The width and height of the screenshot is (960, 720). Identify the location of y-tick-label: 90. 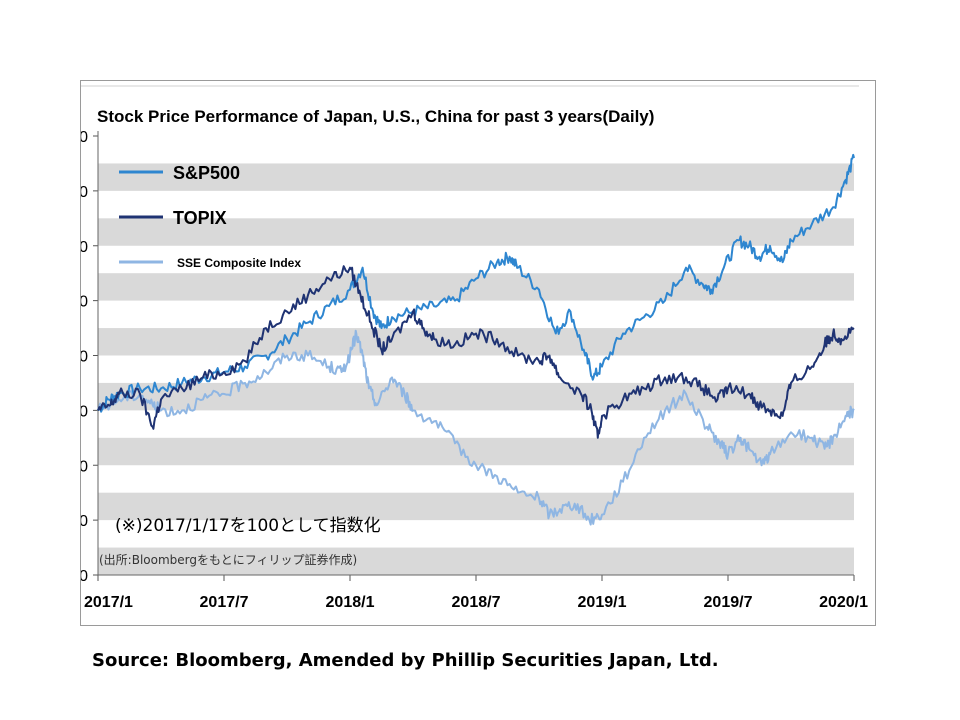
(84, 466).